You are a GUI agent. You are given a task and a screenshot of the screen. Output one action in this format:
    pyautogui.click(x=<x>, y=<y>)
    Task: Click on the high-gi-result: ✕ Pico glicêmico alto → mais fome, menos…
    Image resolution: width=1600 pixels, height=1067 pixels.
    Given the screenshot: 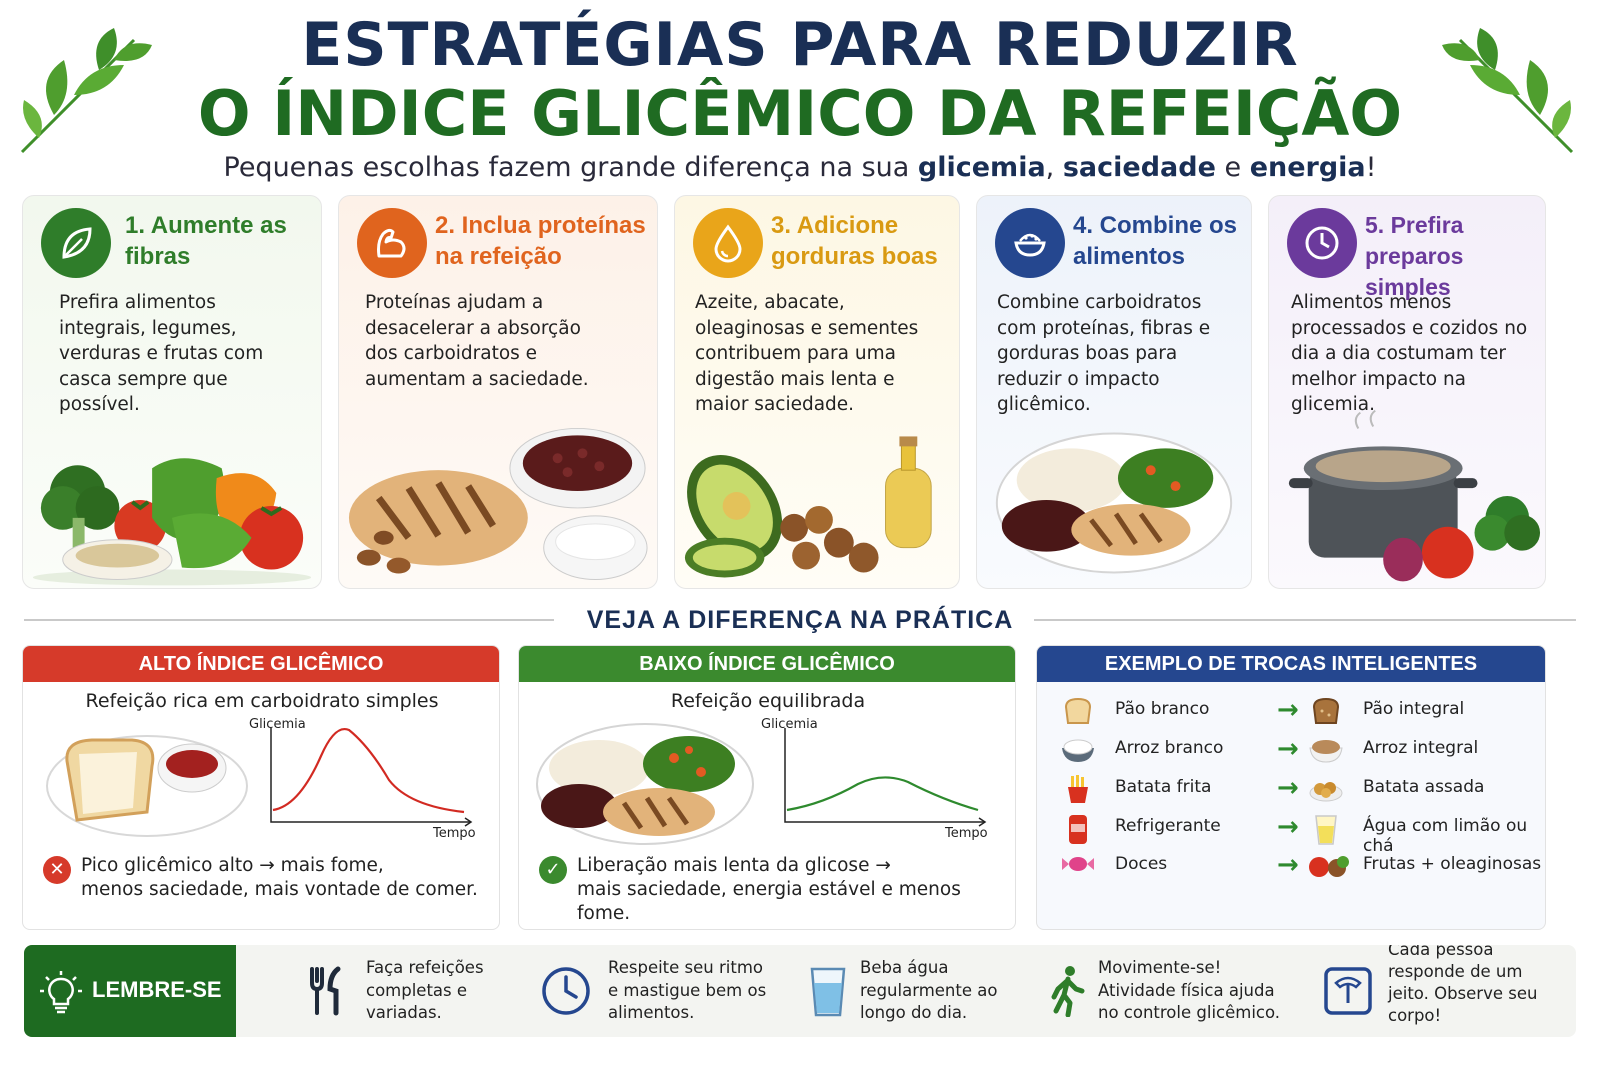 What is the action you would take?
    pyautogui.click(x=271, y=878)
    